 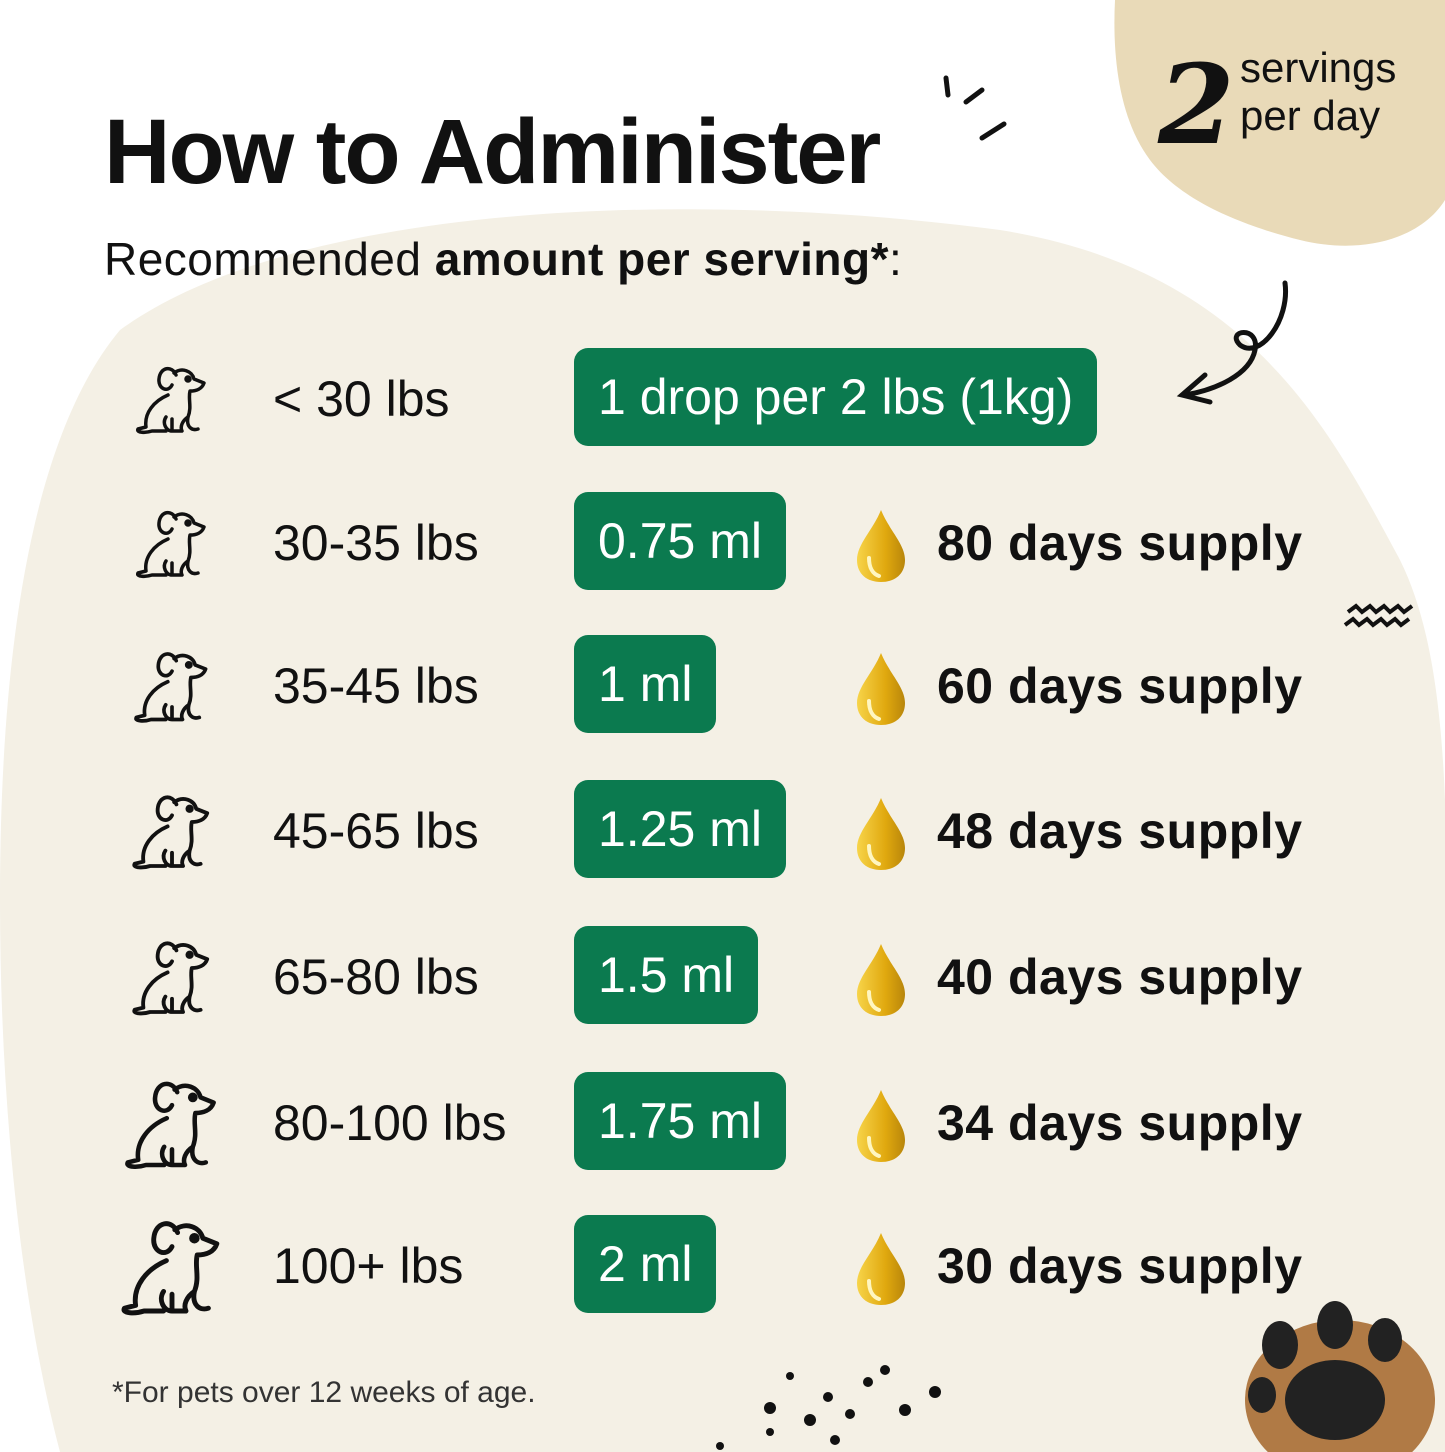 What do you see at coordinates (1378, 615) in the screenshot?
I see `squiggle-icon` at bounding box center [1378, 615].